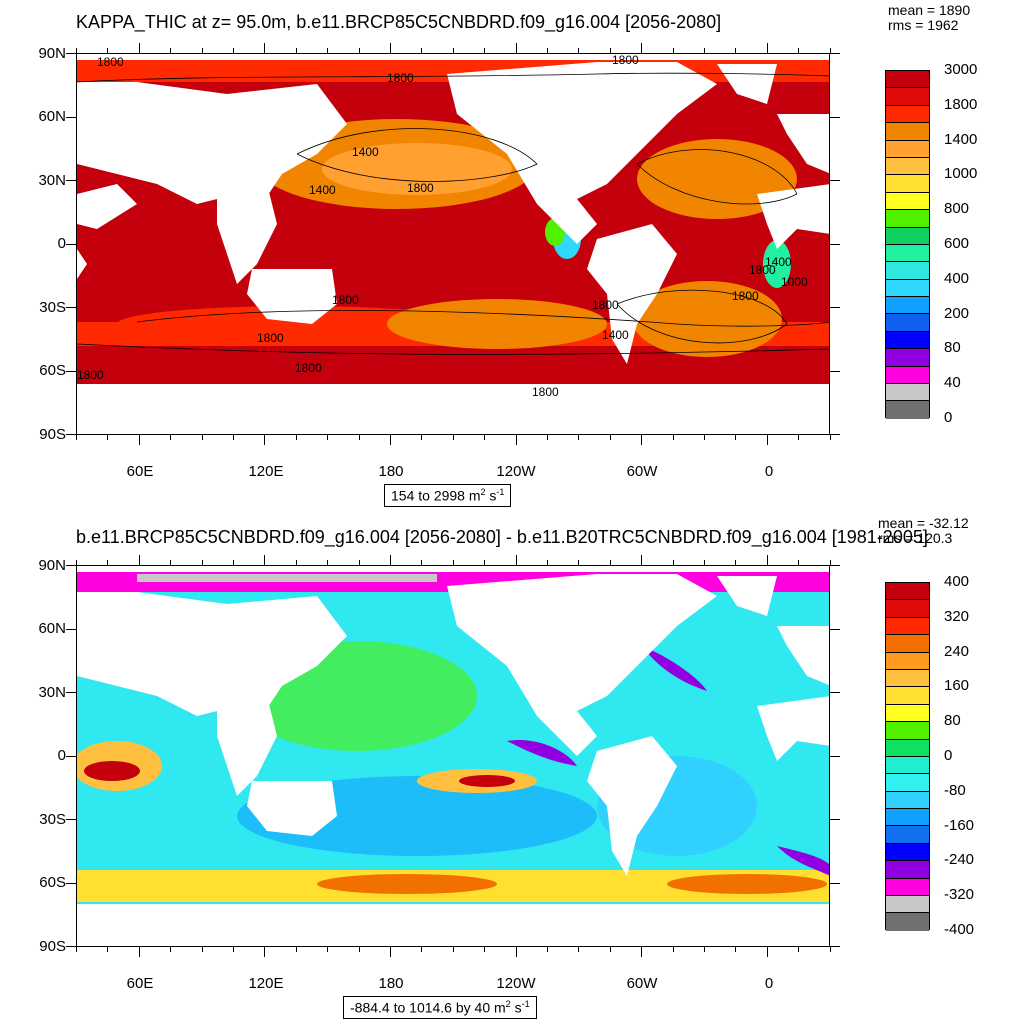 Image resolution: width=1024 pixels, height=1024 pixels. What do you see at coordinates (674, 668) in the screenshot?
I see `bottom-natl-purple` at bounding box center [674, 668].